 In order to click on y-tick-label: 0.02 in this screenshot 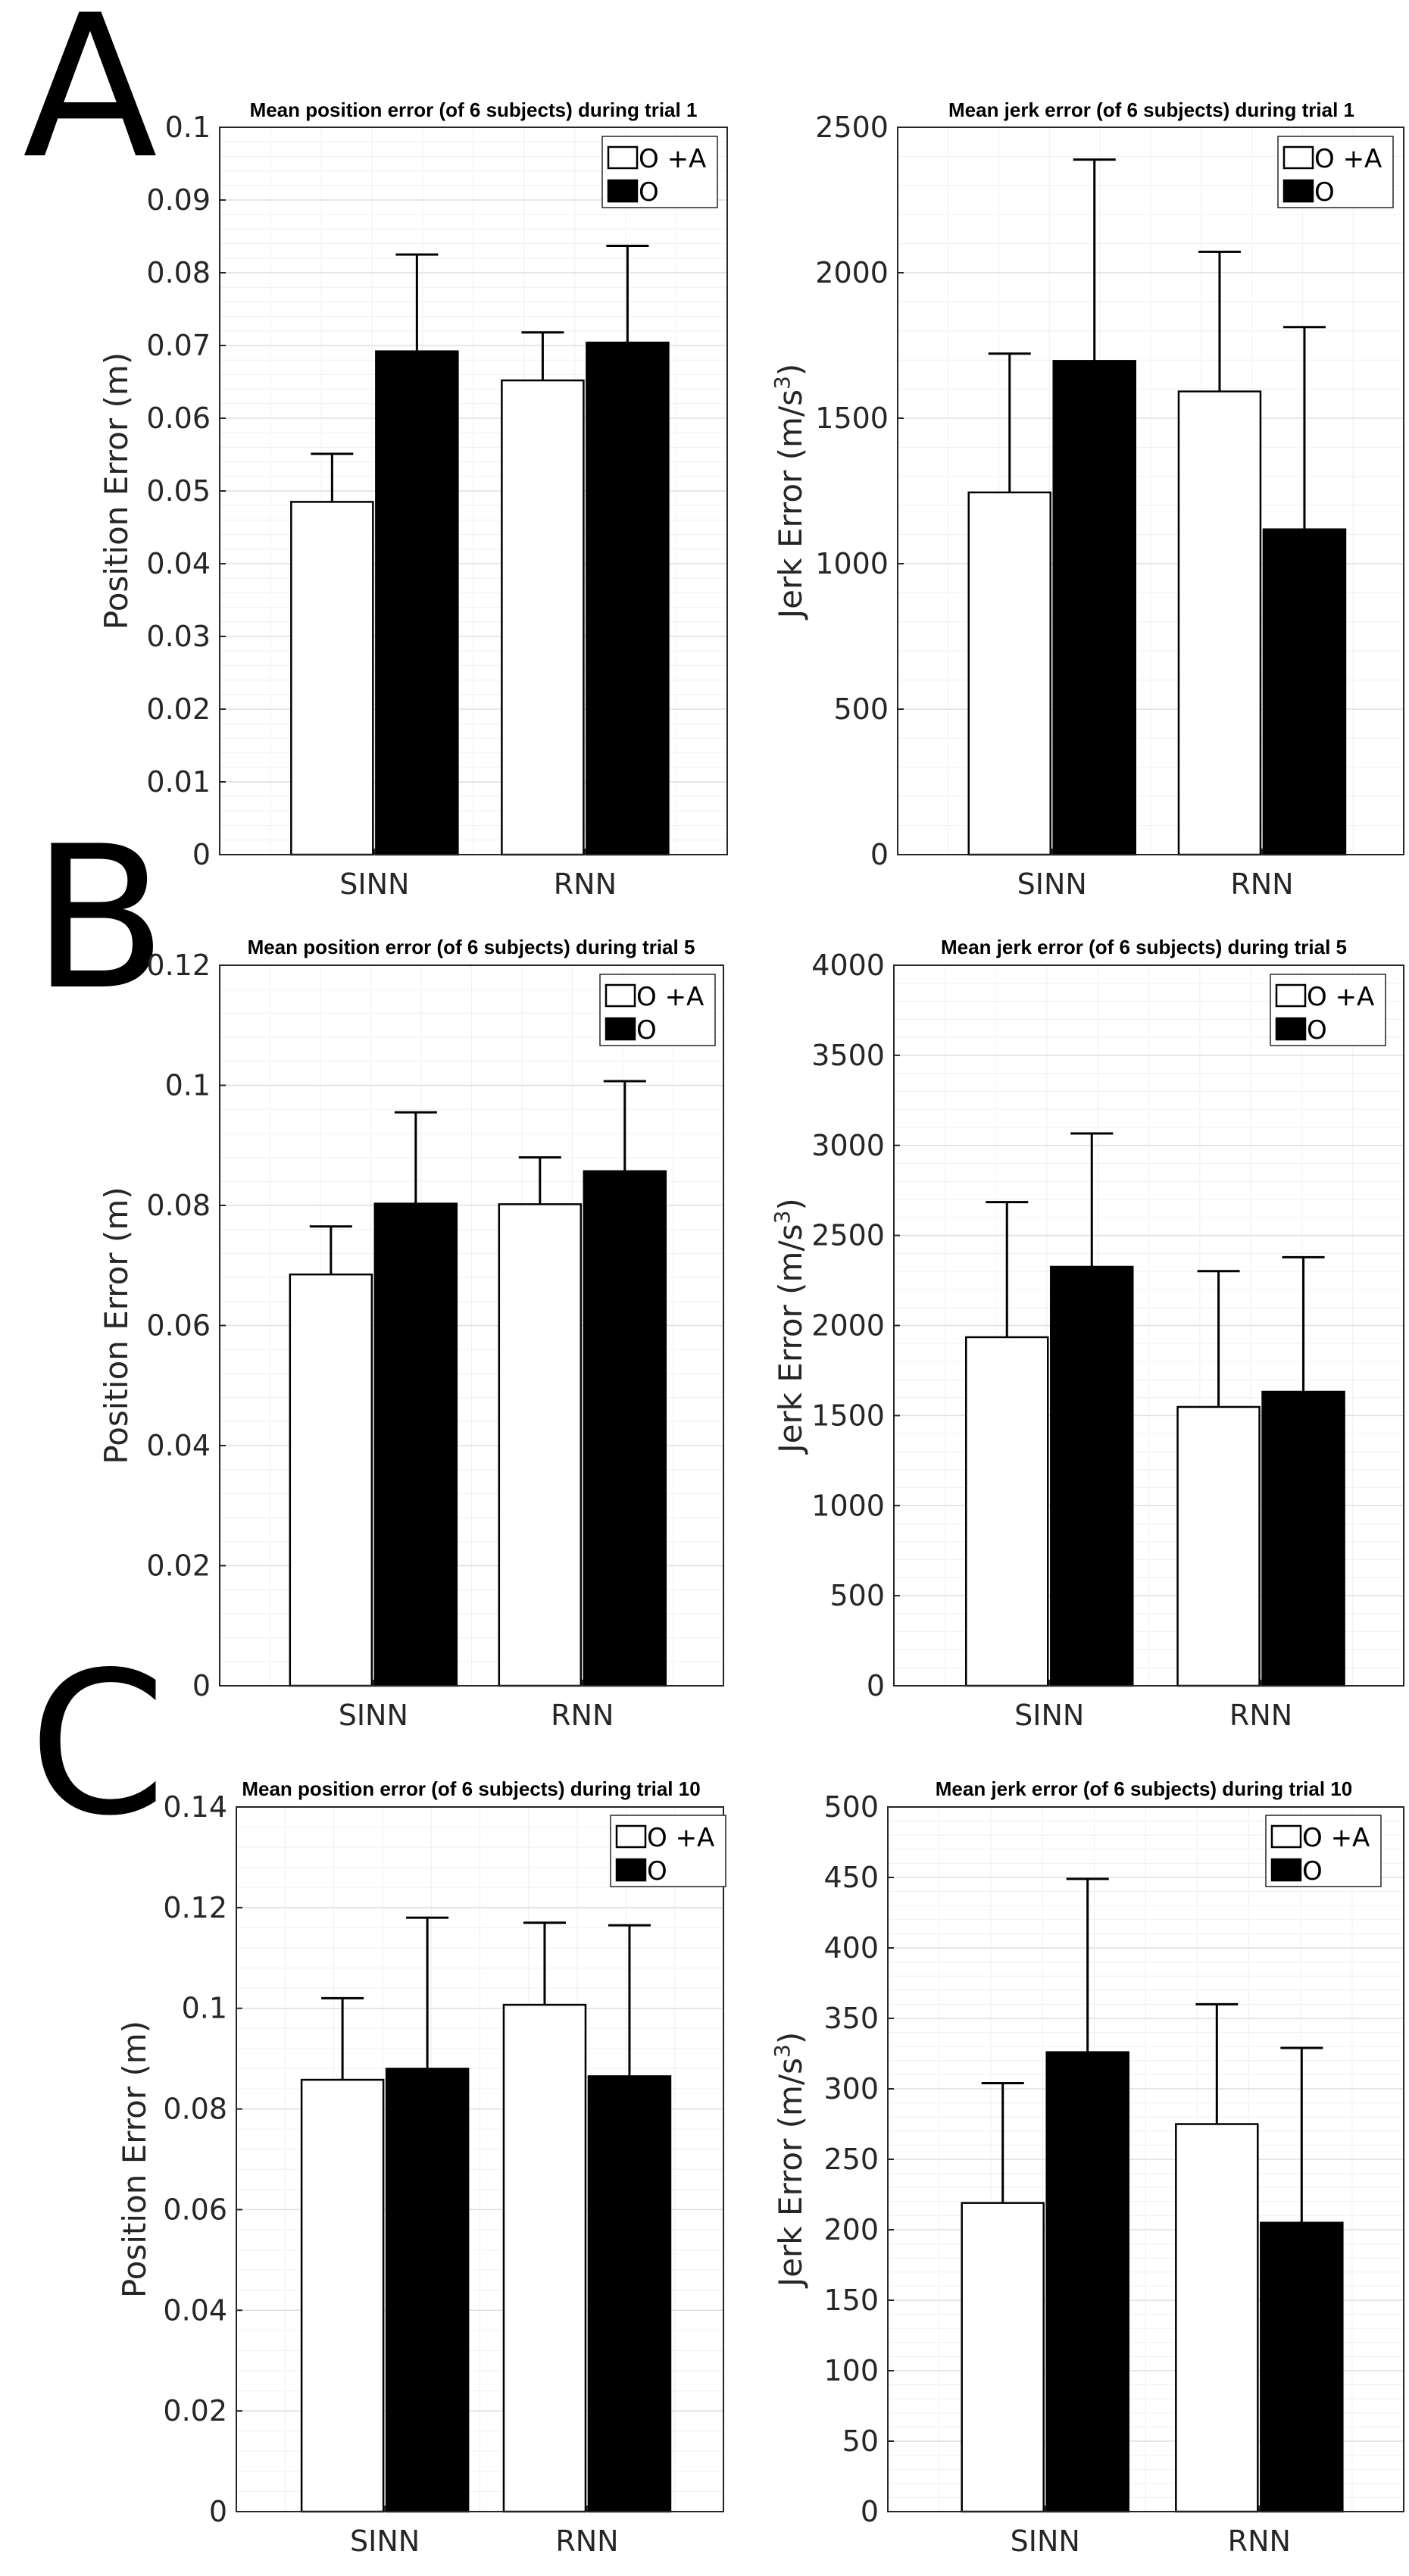, I will do `click(178, 709)`.